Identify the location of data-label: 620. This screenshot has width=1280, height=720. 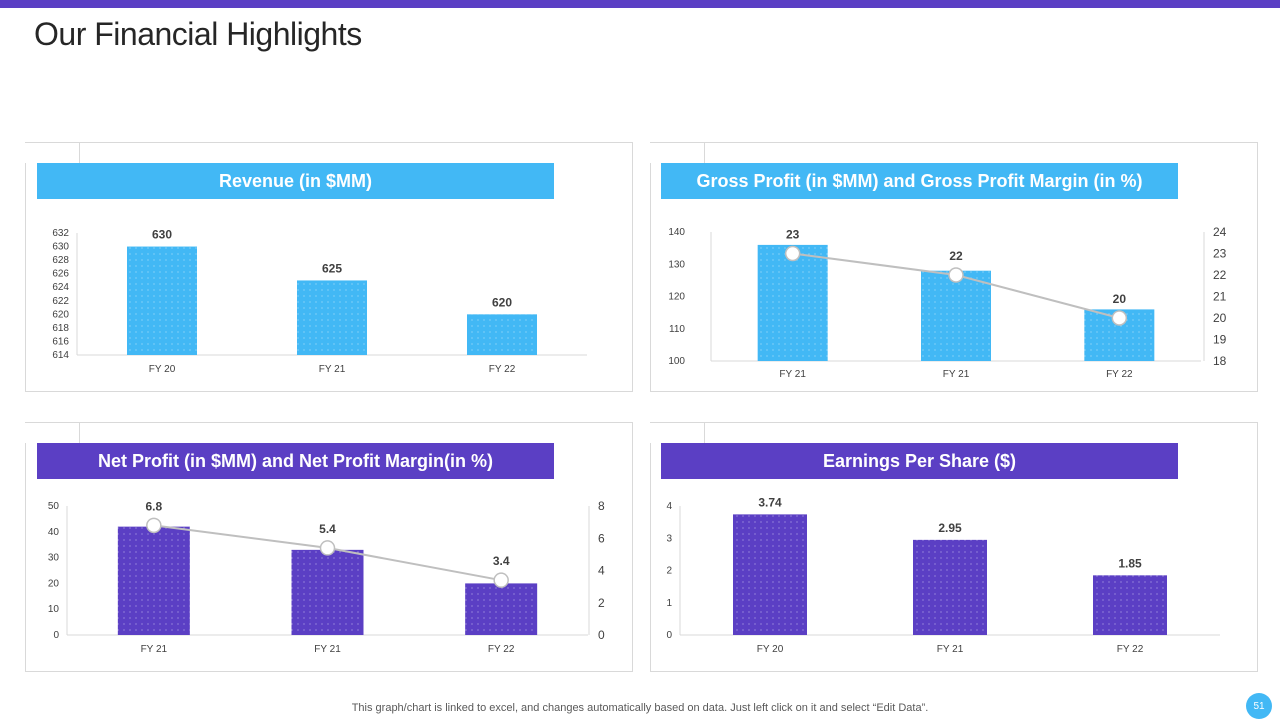
(502, 302).